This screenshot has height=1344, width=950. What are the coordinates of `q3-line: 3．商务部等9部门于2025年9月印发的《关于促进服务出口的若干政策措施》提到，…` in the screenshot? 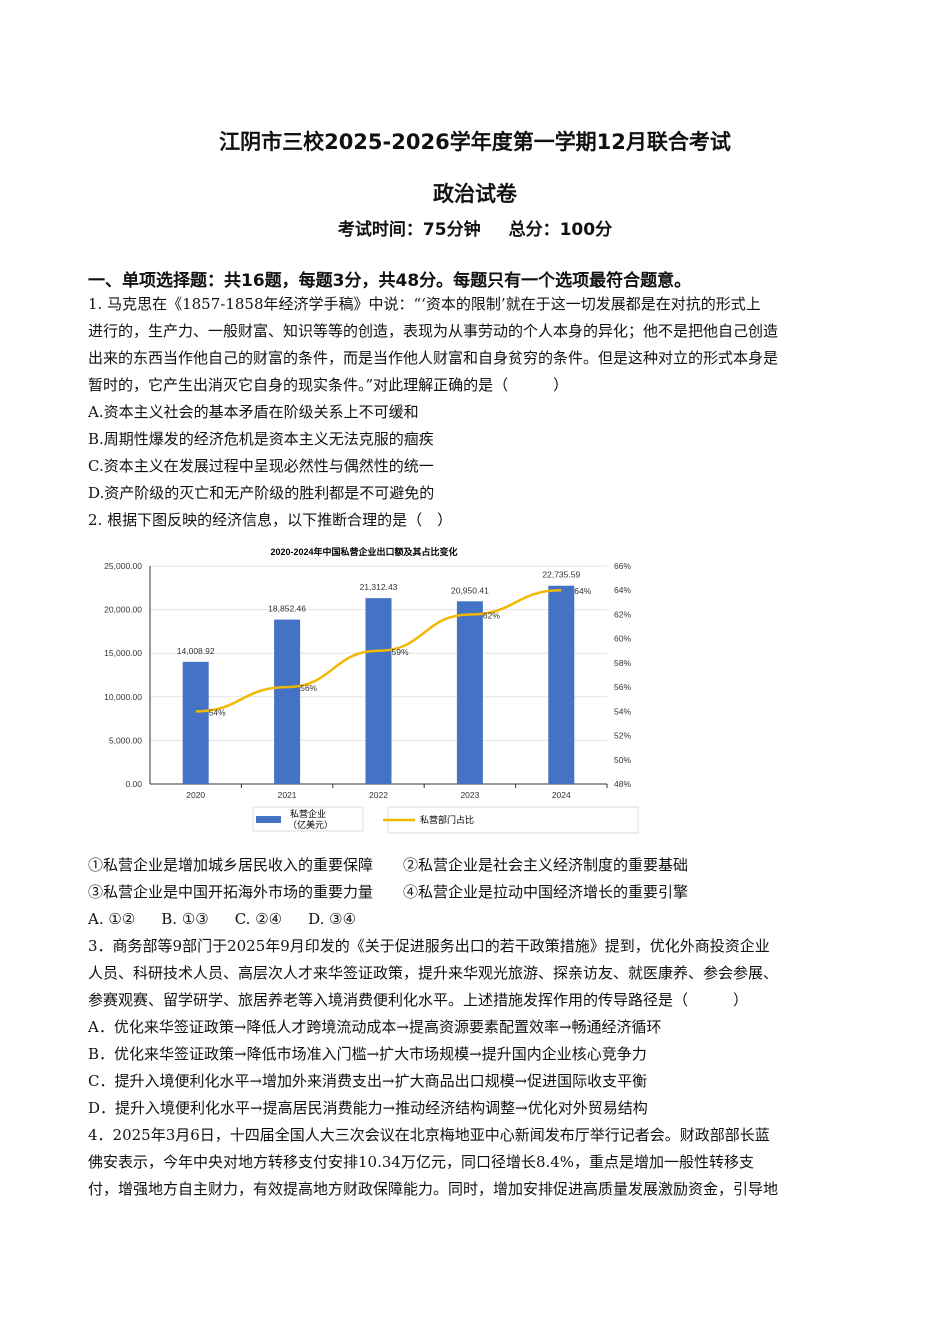 It's located at (429, 946).